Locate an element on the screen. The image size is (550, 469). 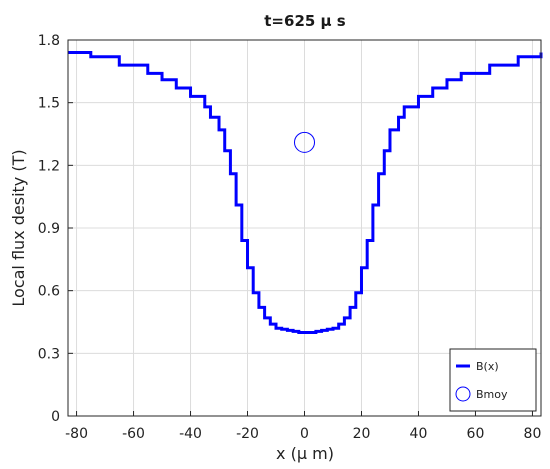
y-tick-label: 1.5 is located at coordinates (49, 104).